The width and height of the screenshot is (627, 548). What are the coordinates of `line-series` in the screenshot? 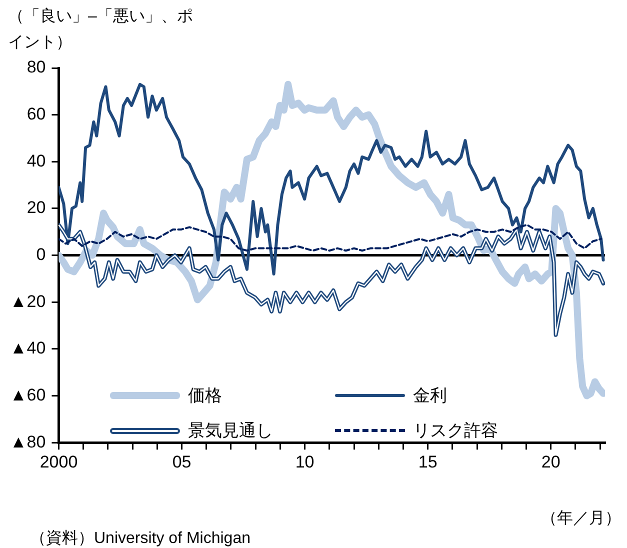 It's located at (330, 238).